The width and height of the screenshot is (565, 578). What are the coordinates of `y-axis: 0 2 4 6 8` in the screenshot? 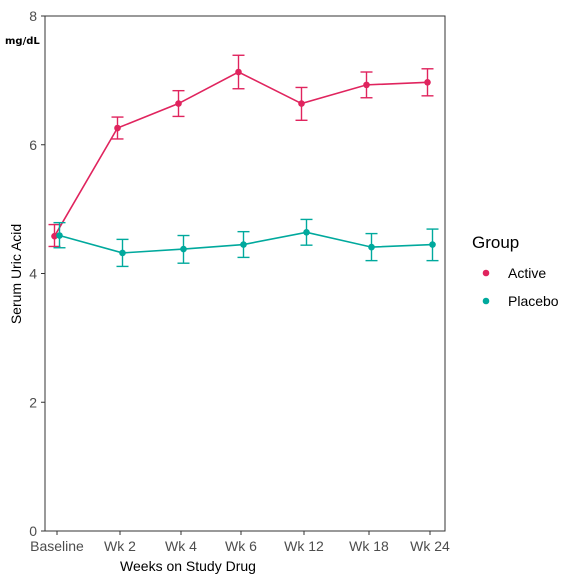 It's located at (37, 273).